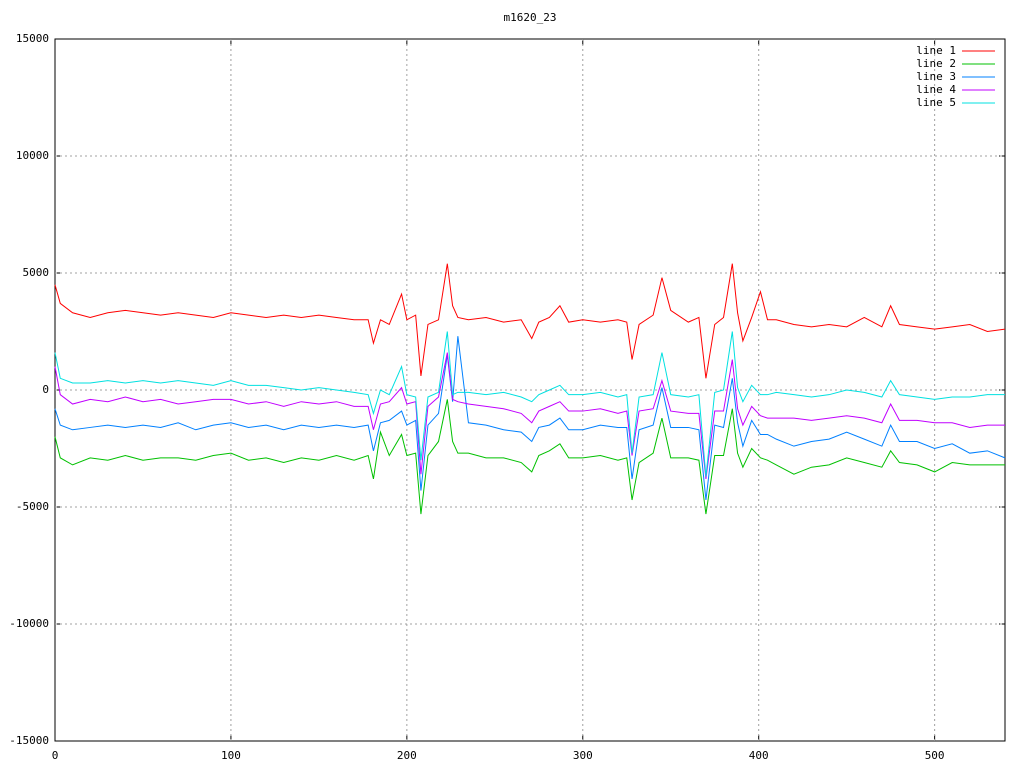 The image size is (1024, 768). Describe the element at coordinates (936, 63) in the screenshot. I see `legend-label: line 2` at that location.